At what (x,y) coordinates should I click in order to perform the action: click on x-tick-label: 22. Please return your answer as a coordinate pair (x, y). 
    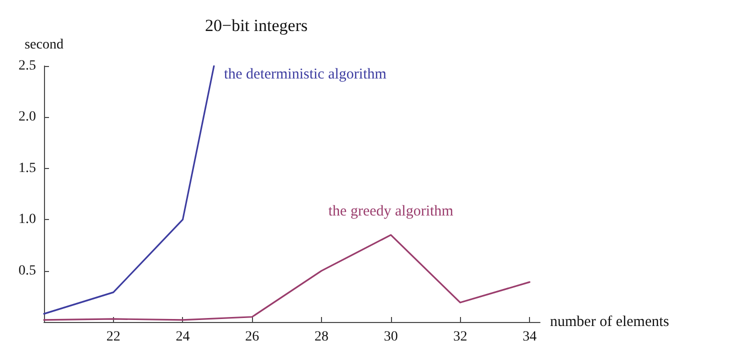
    Looking at the image, I should click on (113, 337).